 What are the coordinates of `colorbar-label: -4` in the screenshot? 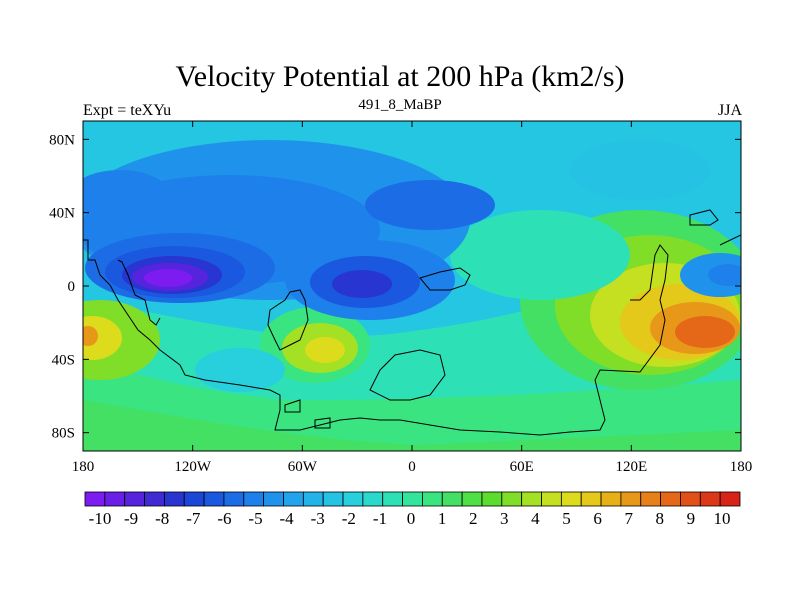 It's located at (287, 518).